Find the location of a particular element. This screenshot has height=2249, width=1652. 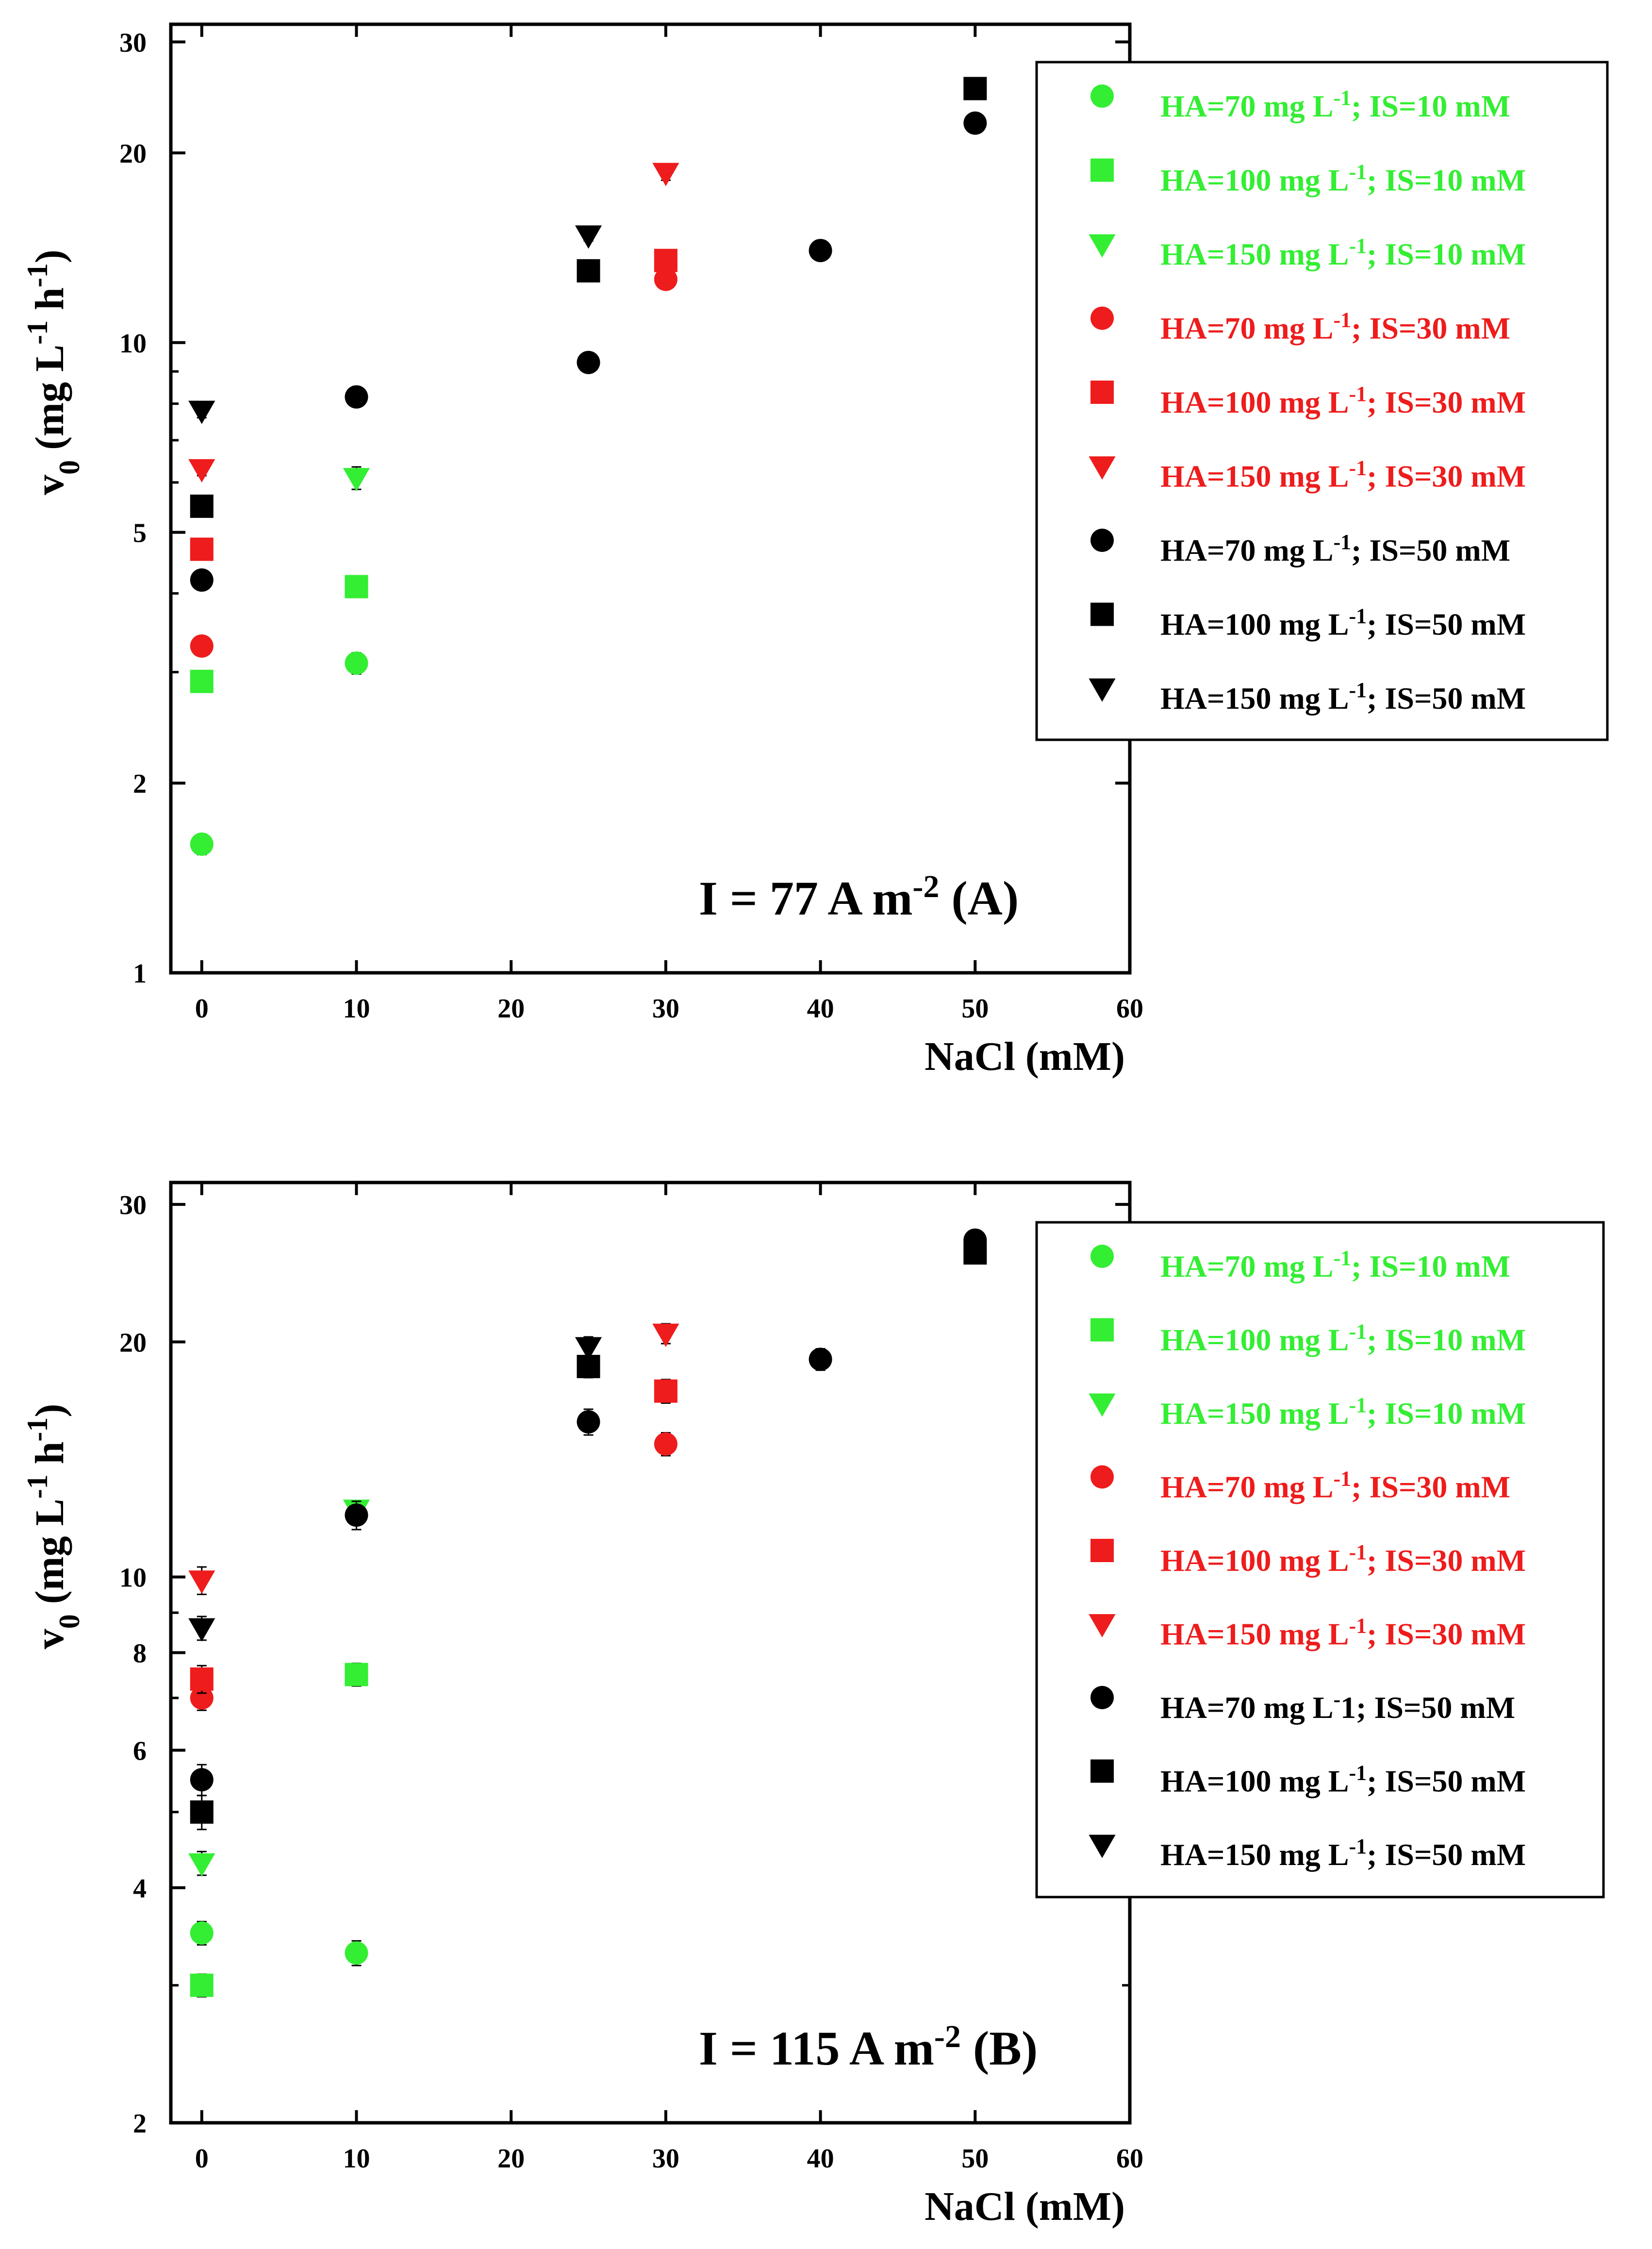

panel-annotation: I = 77 A m-2 (A) is located at coordinates (859, 897).